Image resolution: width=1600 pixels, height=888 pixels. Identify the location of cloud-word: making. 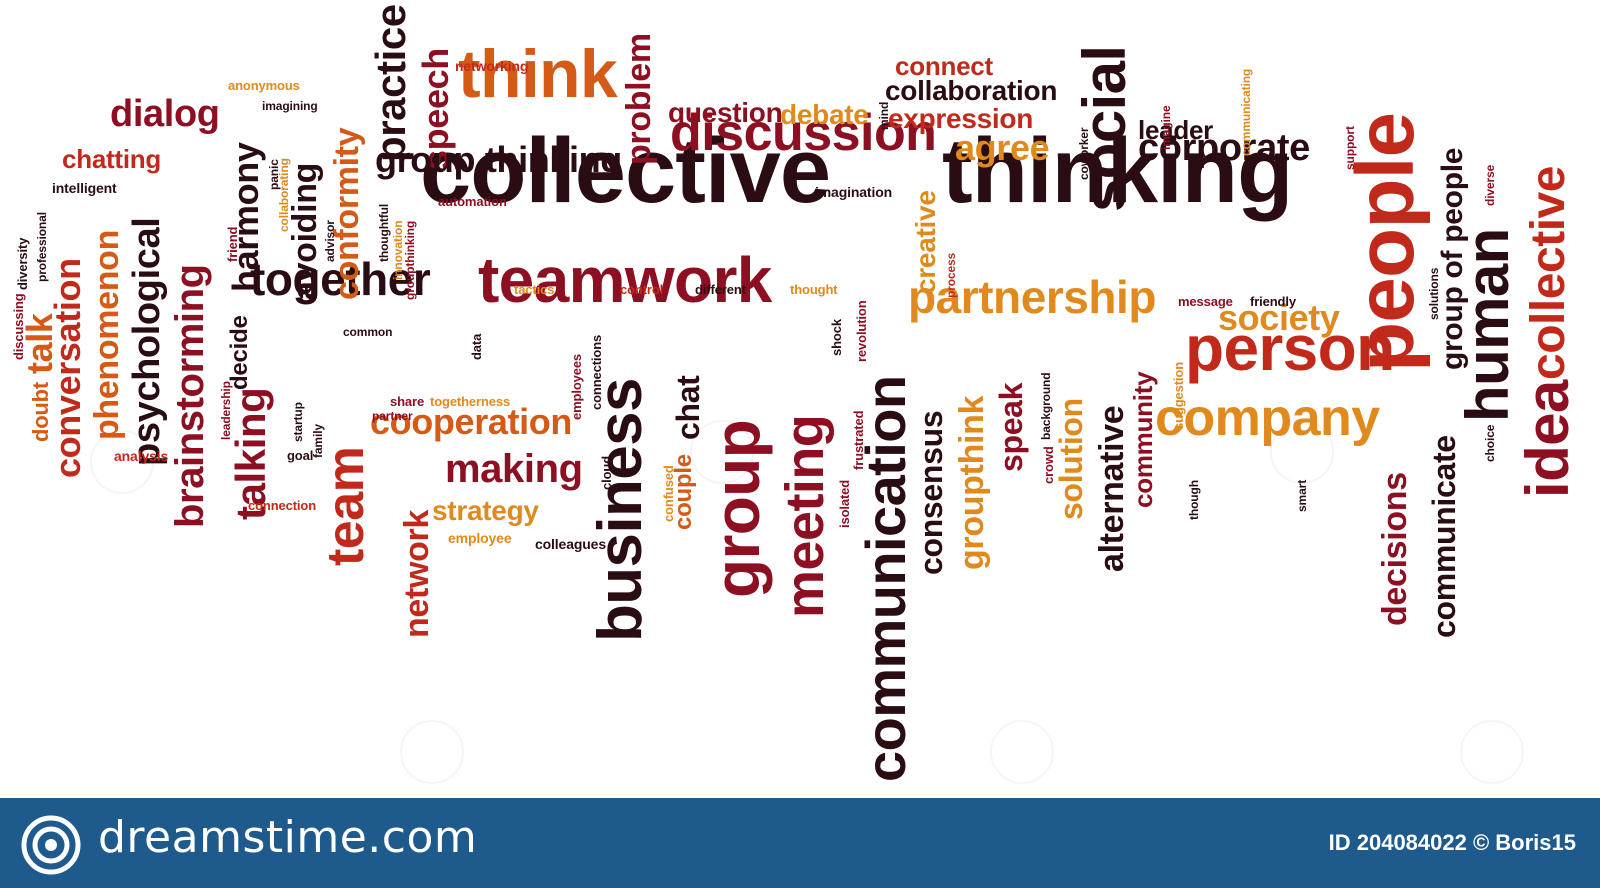
(514, 469).